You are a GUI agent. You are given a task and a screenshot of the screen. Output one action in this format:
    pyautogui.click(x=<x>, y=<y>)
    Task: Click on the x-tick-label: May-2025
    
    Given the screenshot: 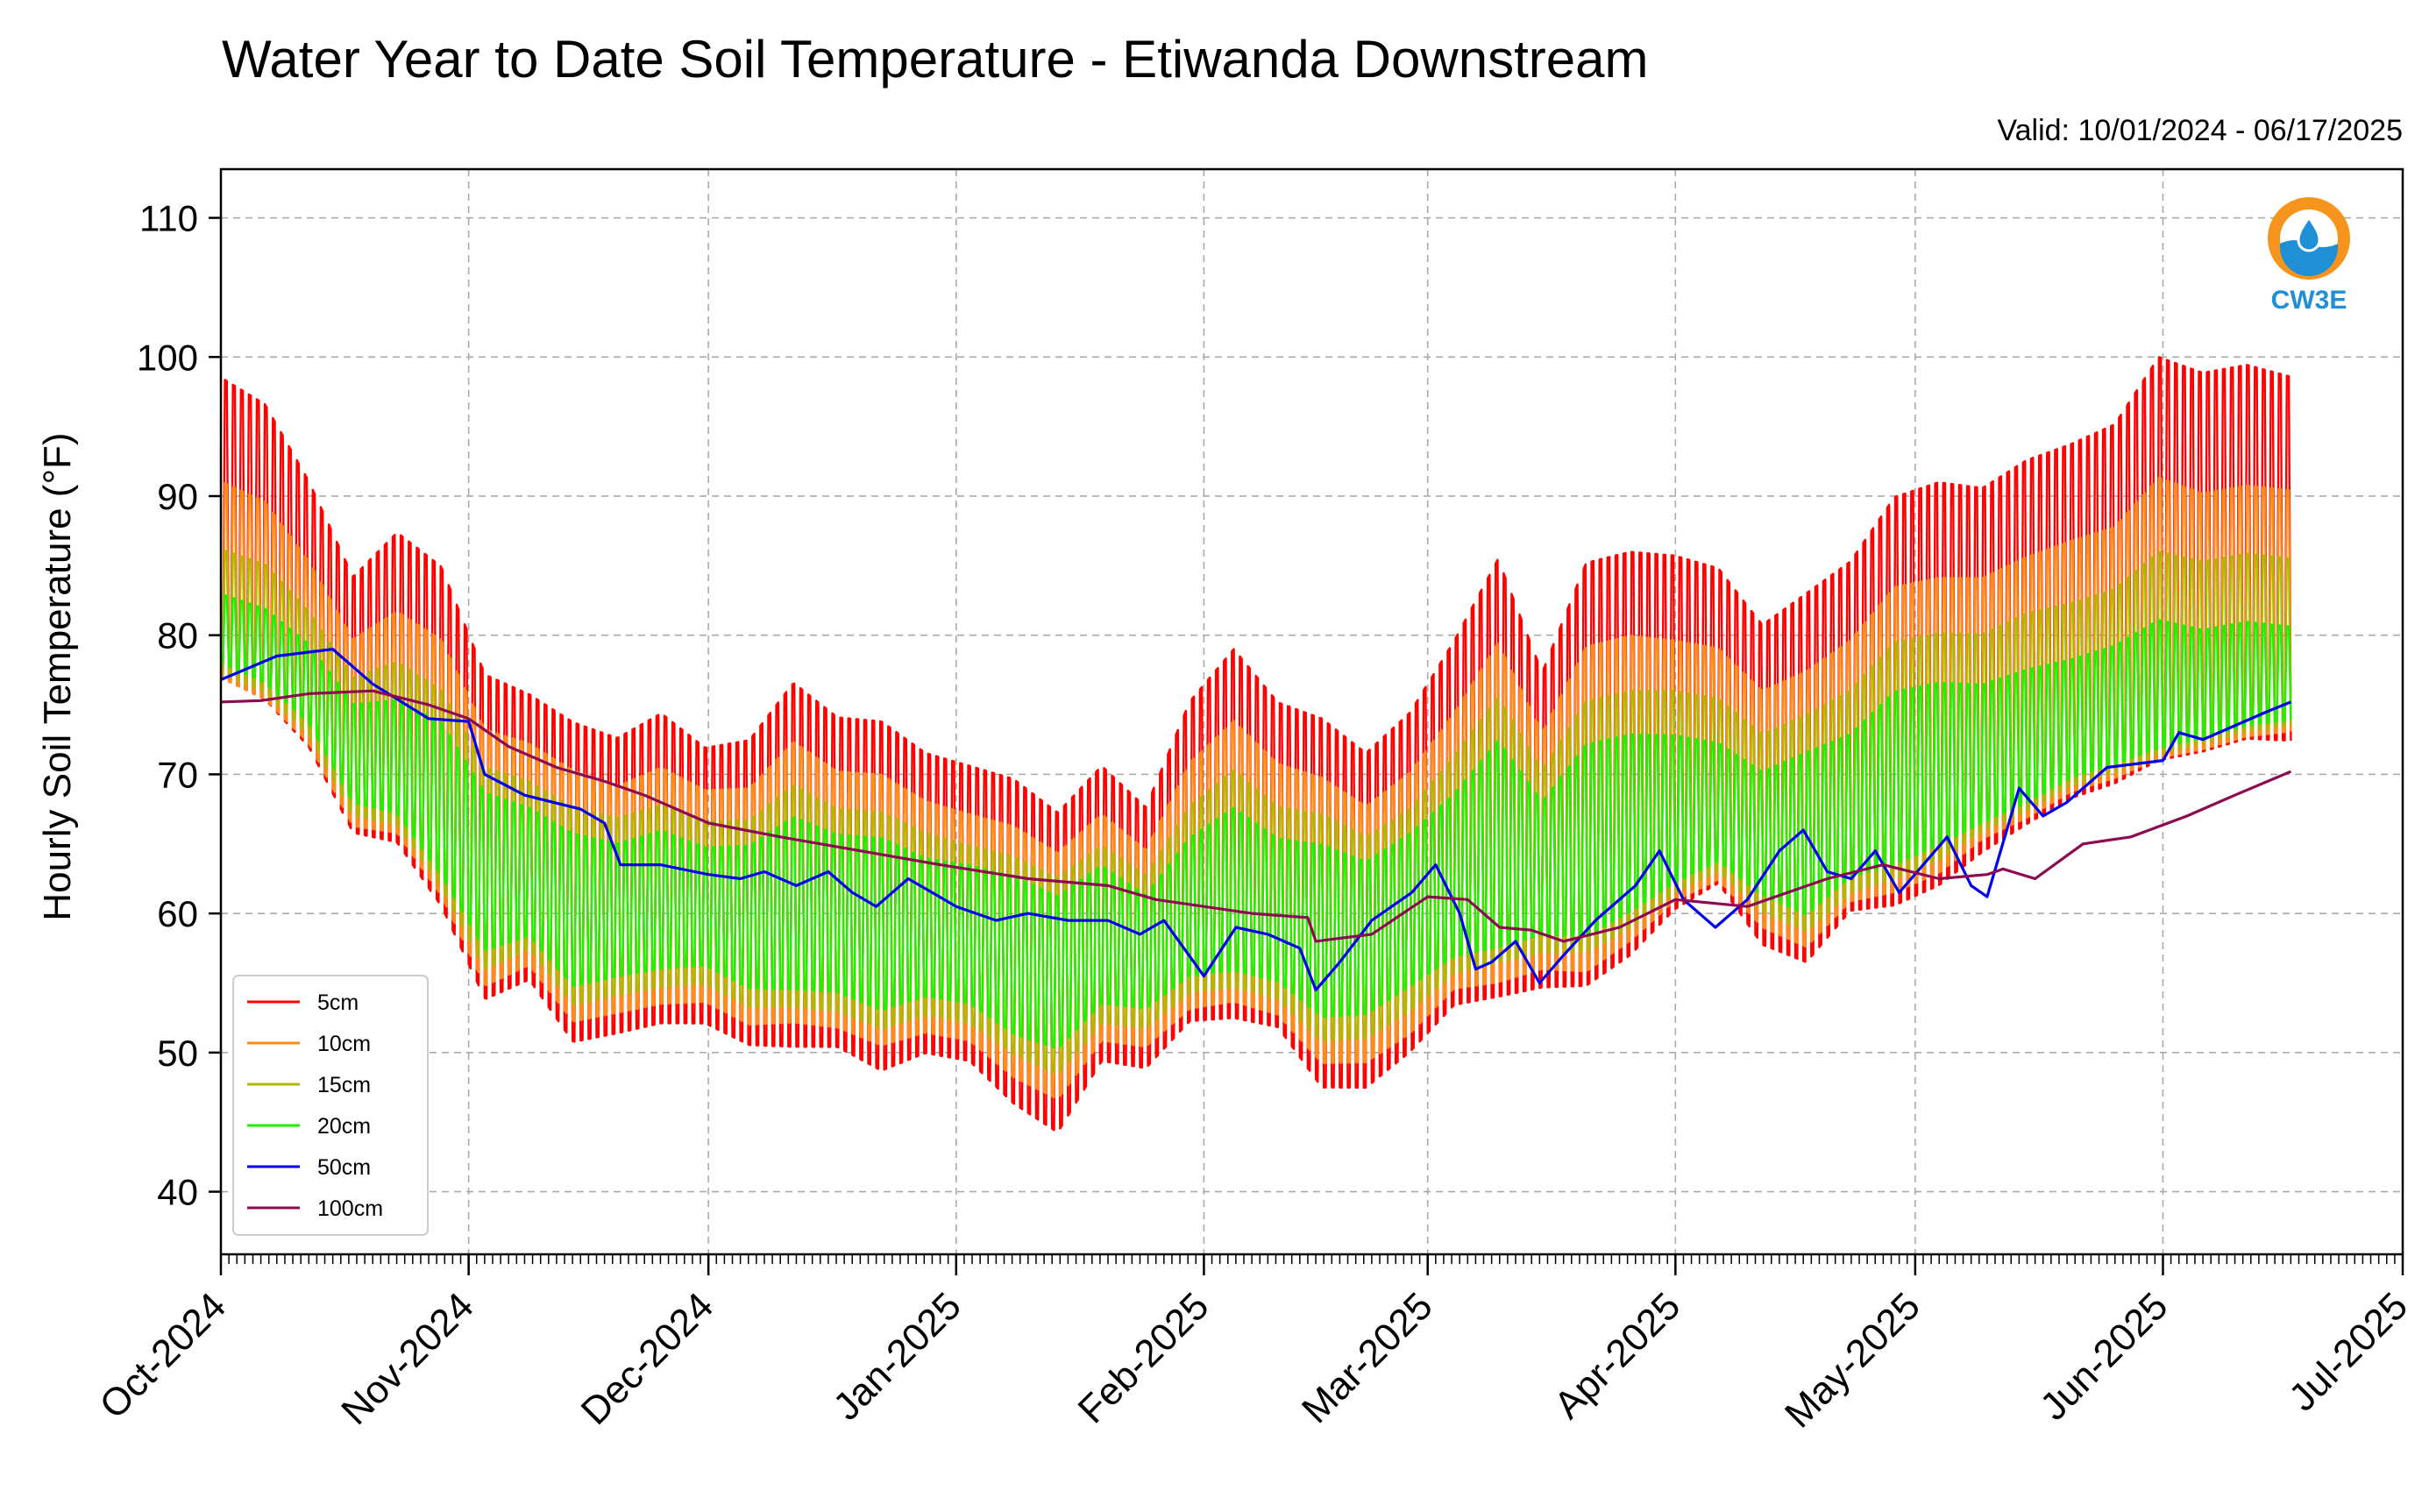 What is the action you would take?
    pyautogui.click(x=1853, y=1360)
    